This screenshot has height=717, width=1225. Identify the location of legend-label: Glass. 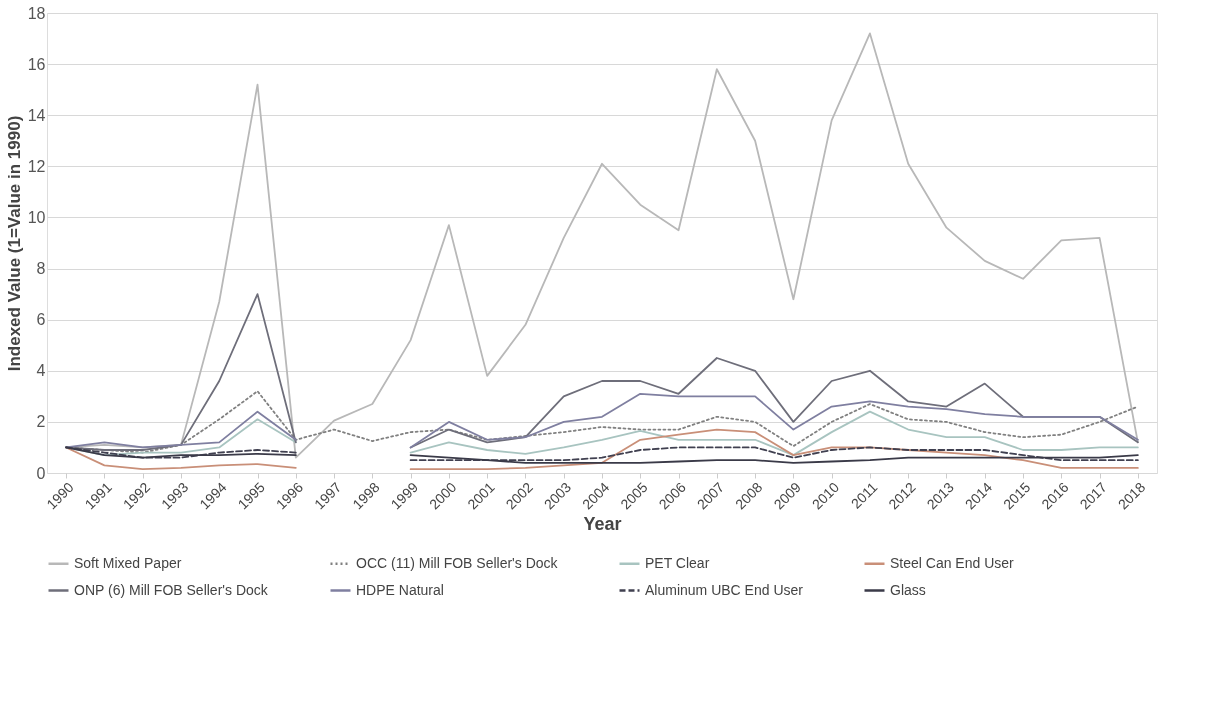
(908, 589).